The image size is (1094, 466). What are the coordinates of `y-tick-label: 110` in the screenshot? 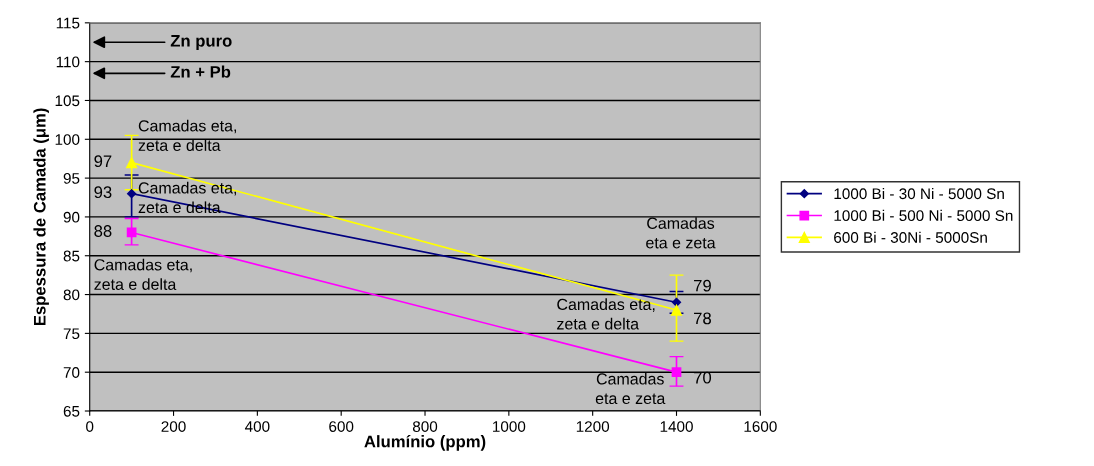 It's located at (68, 62).